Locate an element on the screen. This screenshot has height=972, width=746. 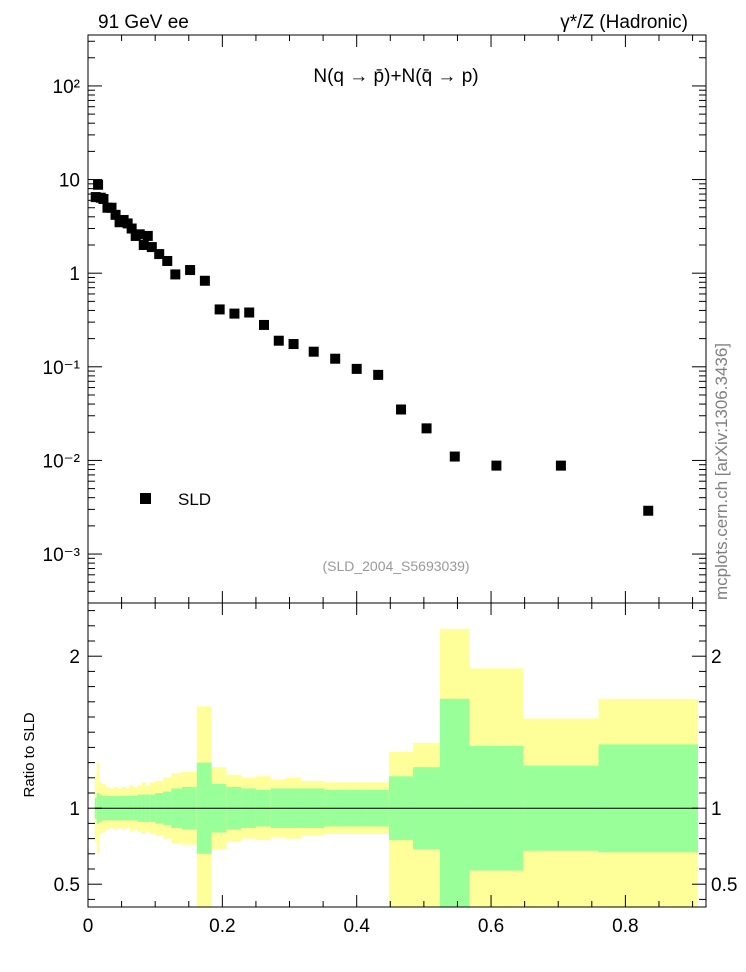
header-left-label: 91 GeV ee is located at coordinates (143, 22).